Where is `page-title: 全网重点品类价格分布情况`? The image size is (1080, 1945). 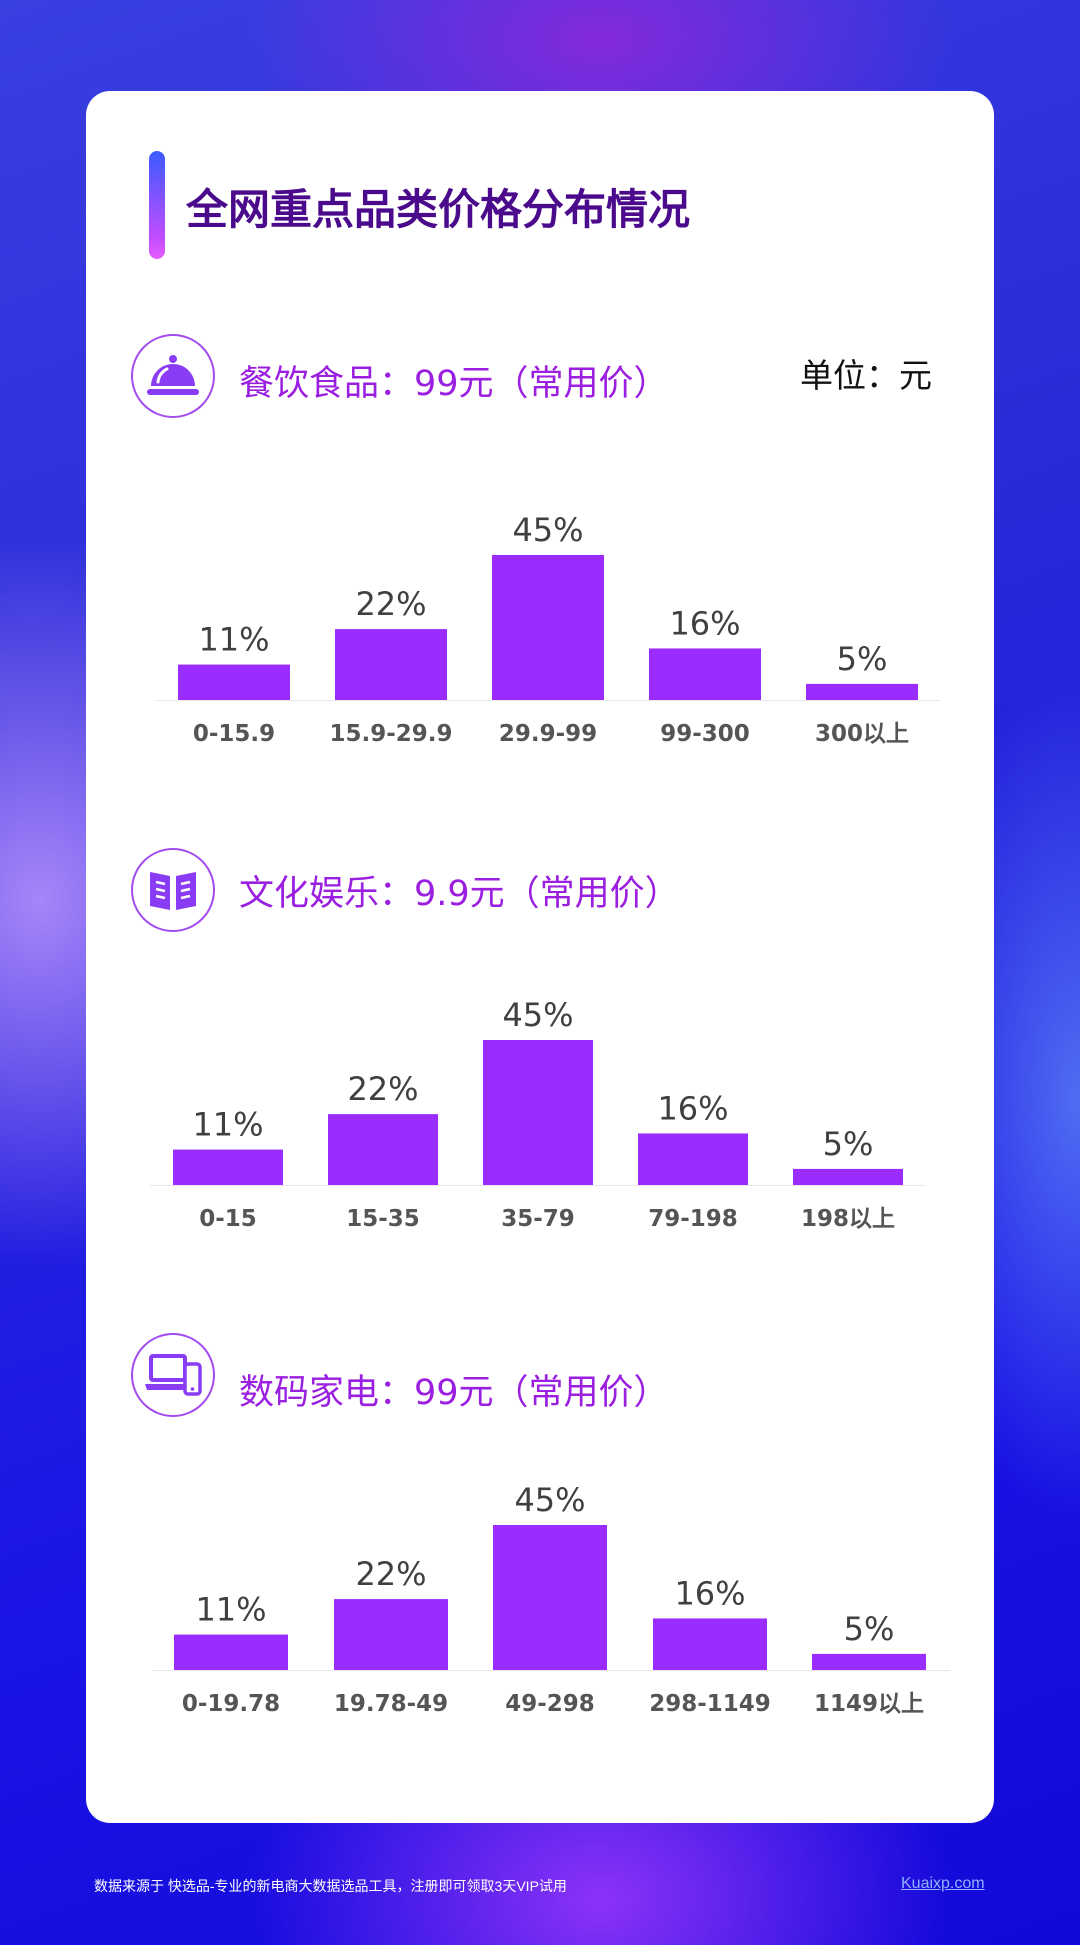
page-title: 全网重点品类价格分布情况 is located at coordinates (438, 209).